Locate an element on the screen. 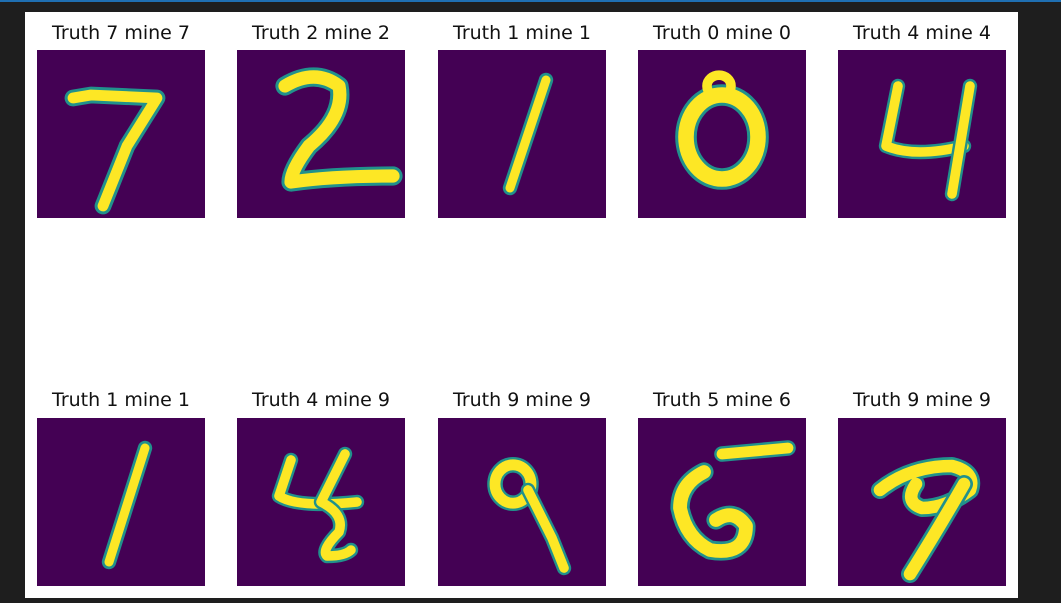 Image resolution: width=1061 pixels, height=603 pixels. panel-1: Truth 7 mine 7 is located at coordinates (121, 115).